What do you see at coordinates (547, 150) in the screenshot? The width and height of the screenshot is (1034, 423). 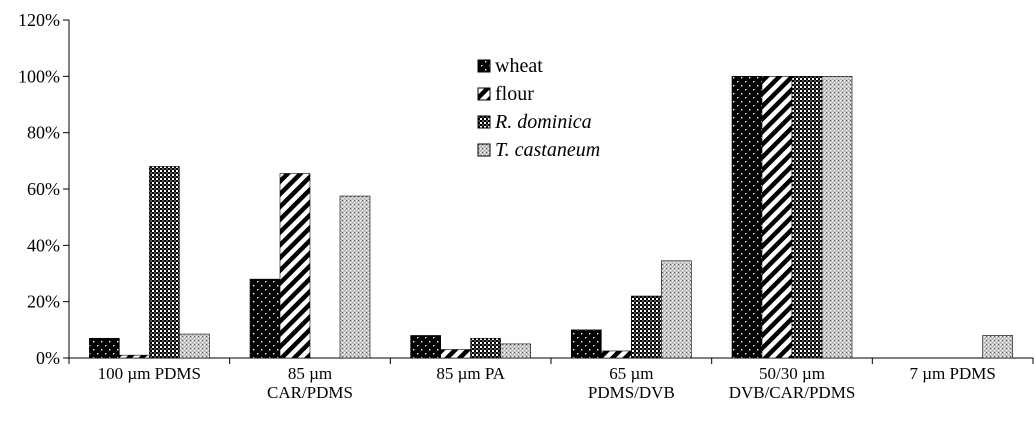 I see `legend-label-tcastaneum: T. castaneum` at bounding box center [547, 150].